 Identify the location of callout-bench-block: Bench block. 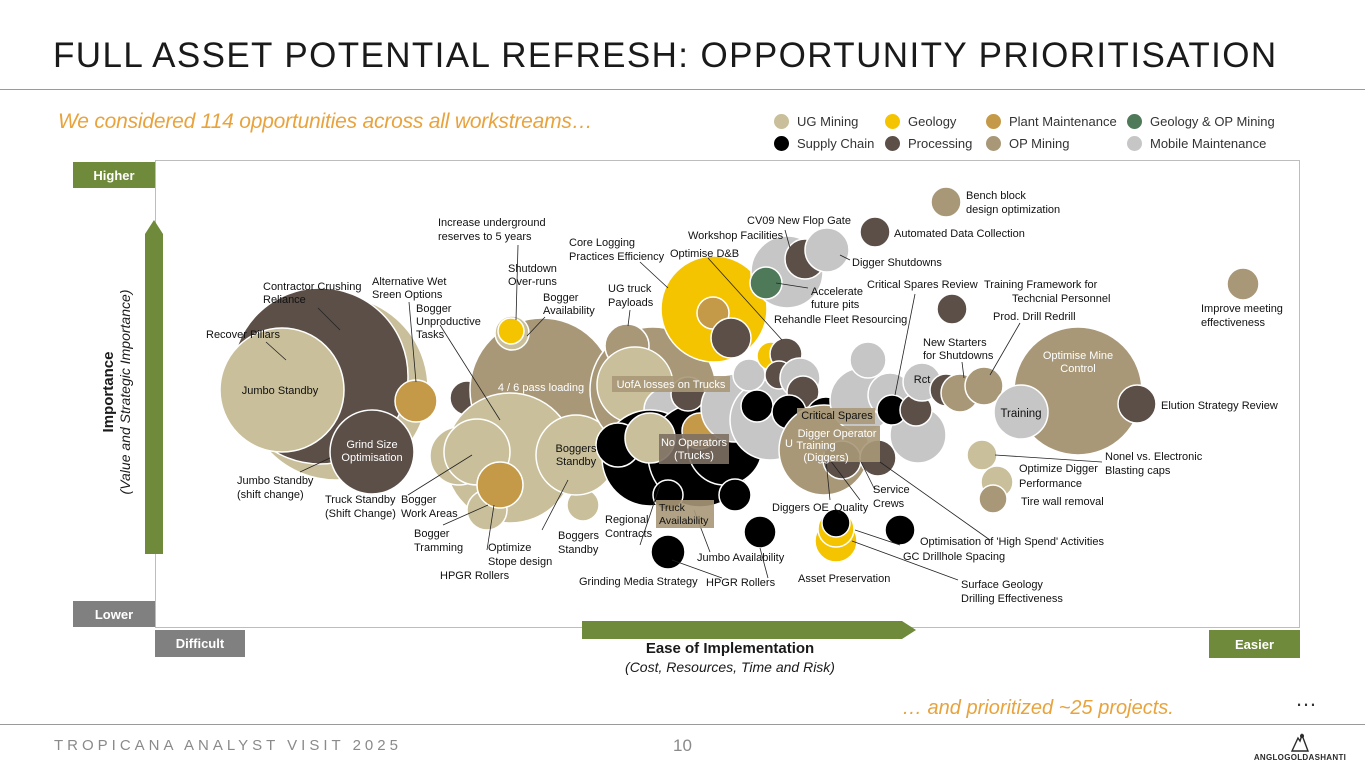
(996, 196).